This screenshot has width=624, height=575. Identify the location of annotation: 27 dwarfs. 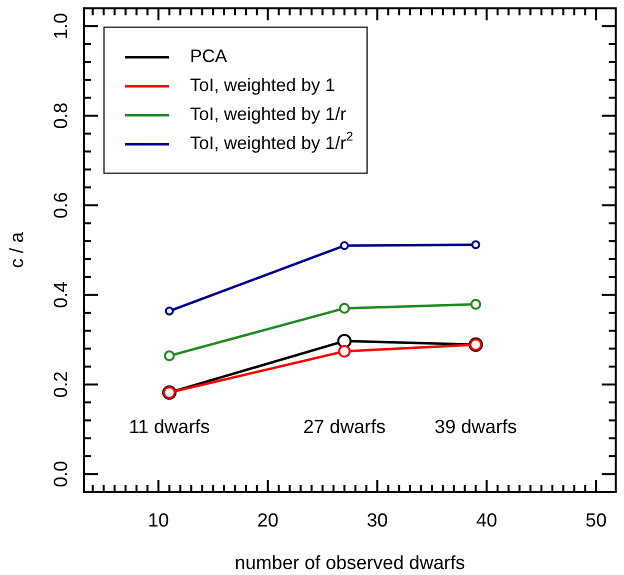
(344, 427).